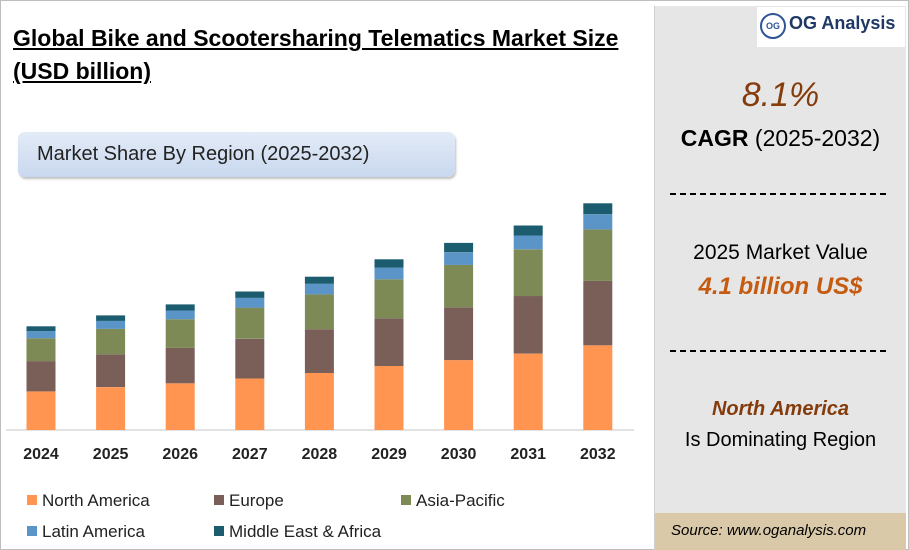 The image size is (909, 550). Describe the element at coordinates (389, 454) in the screenshot. I see `x-tick-label-2029: 2029` at that location.